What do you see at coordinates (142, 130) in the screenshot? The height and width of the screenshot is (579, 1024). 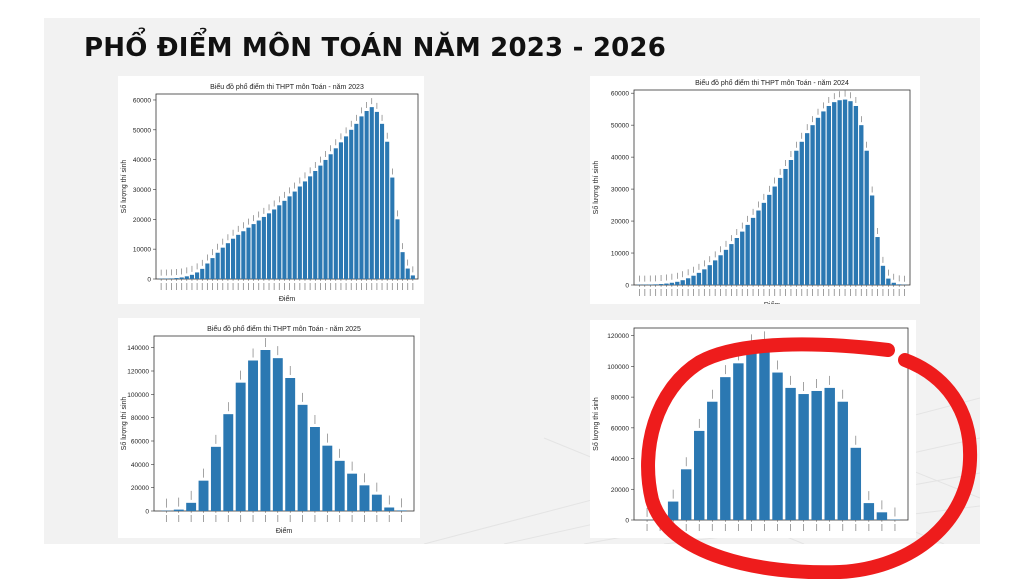 I see `y-tick-label: 50000` at bounding box center [142, 130].